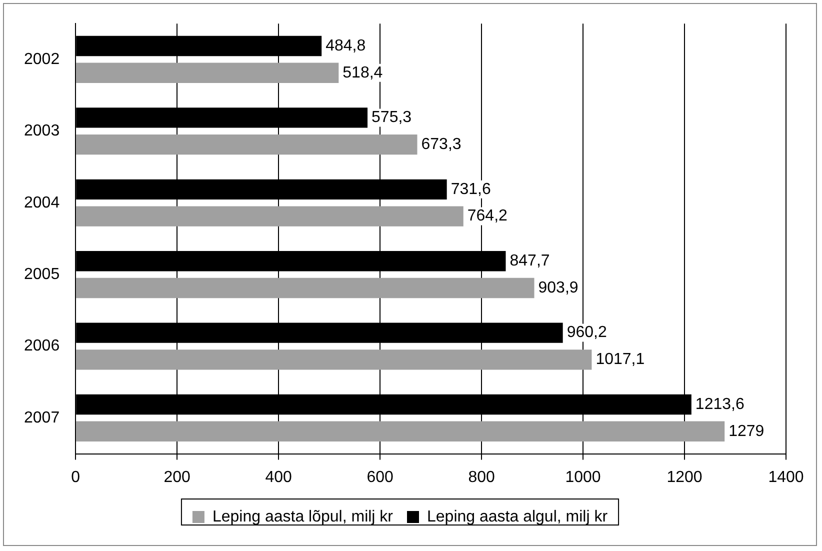  What do you see at coordinates (346, 45) in the screenshot?
I see `data-label: 484,8` at bounding box center [346, 45].